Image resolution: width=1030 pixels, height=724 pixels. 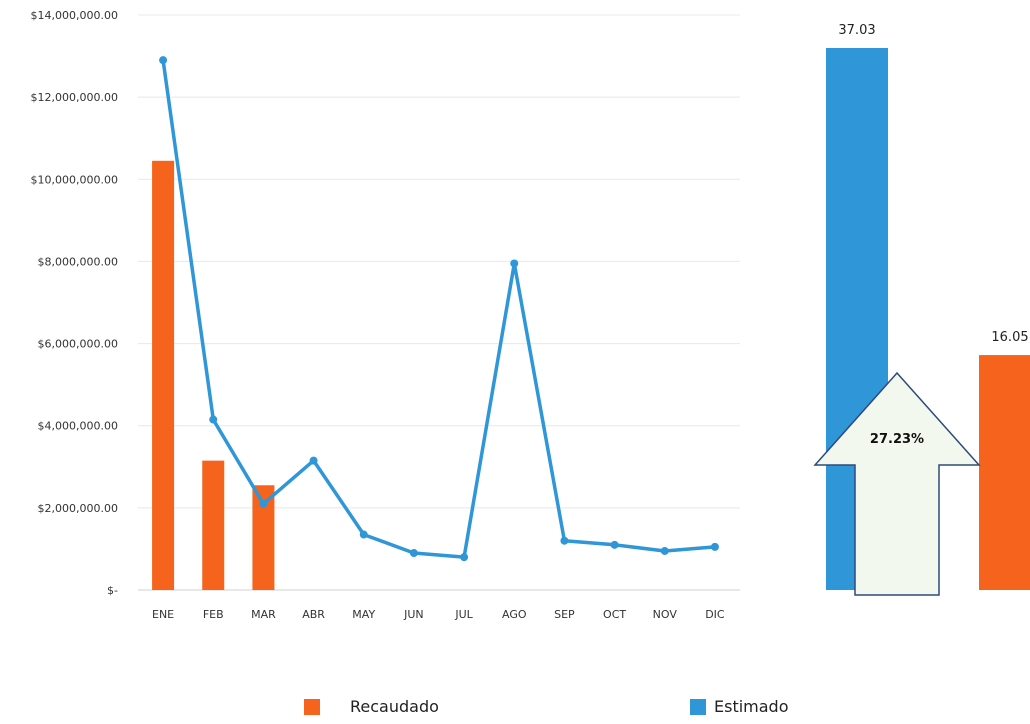 I want to click on y-tick-label: $6,000,000.00, so click(x=78, y=344).